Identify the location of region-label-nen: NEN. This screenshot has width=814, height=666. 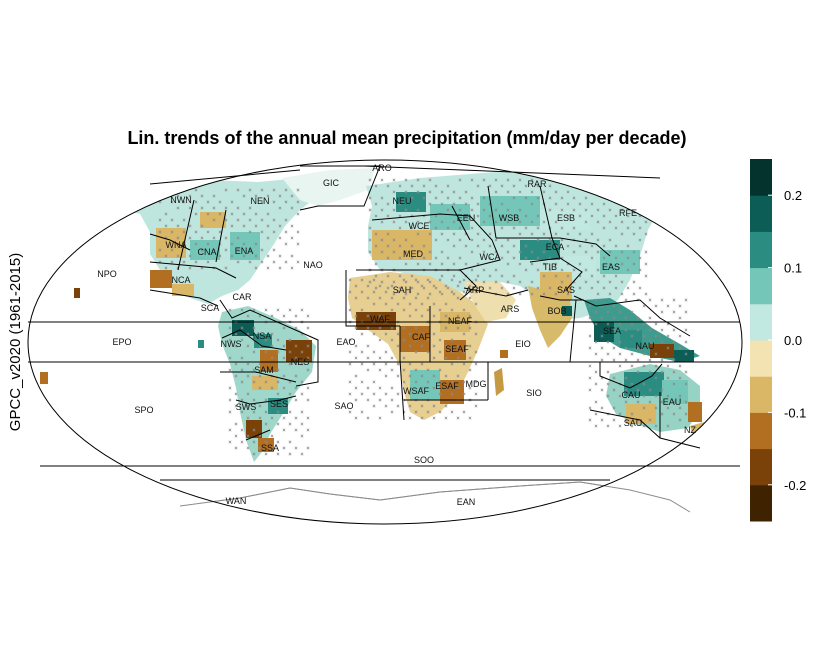
(259, 201).